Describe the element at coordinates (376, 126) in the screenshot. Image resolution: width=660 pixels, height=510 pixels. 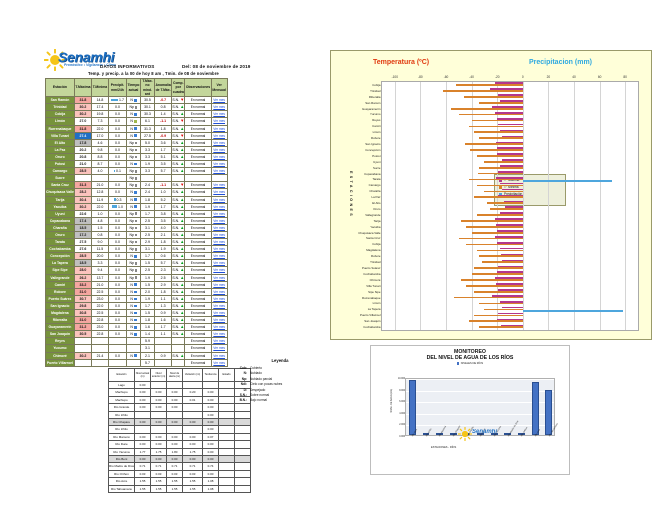
I see `chart-category-label: Camiri` at that location.